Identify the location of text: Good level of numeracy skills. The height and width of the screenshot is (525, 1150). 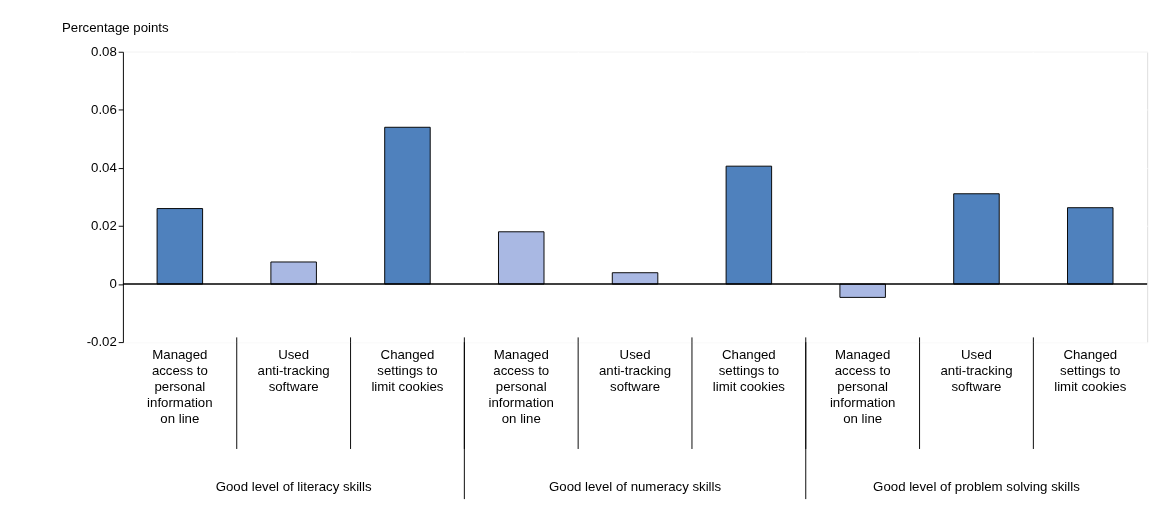
(635, 486).